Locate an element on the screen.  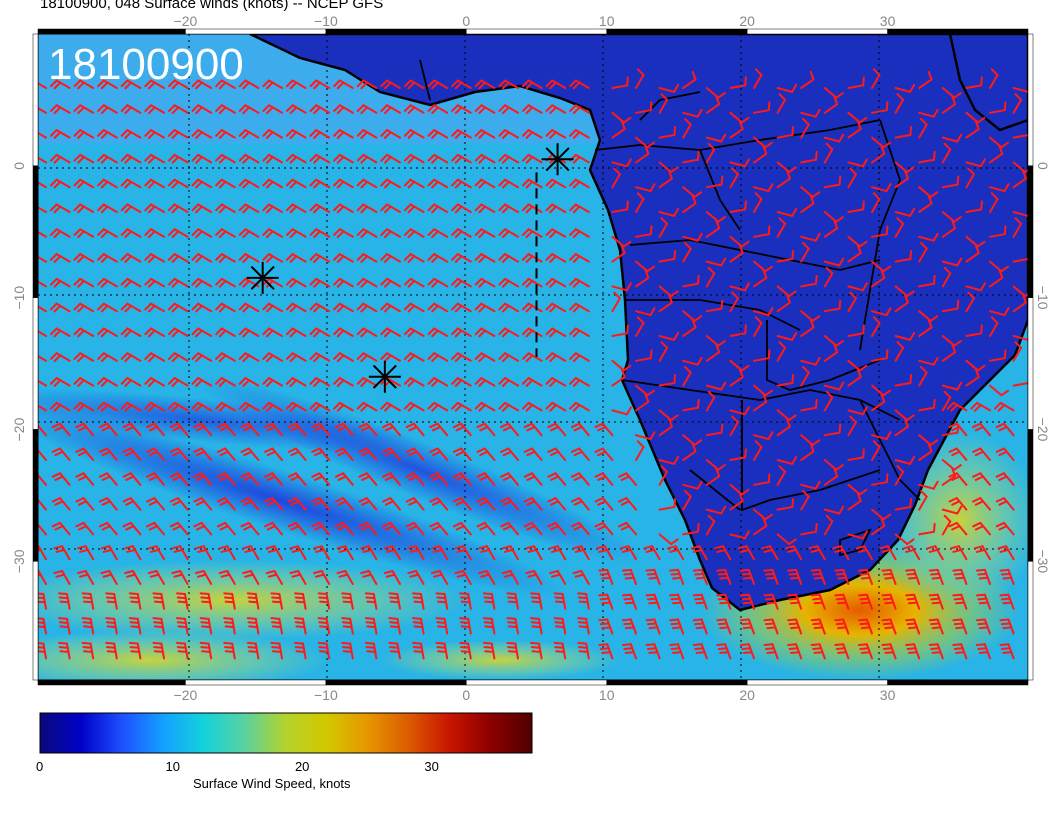
lon-tick-label: 20 is located at coordinates (747, 695).